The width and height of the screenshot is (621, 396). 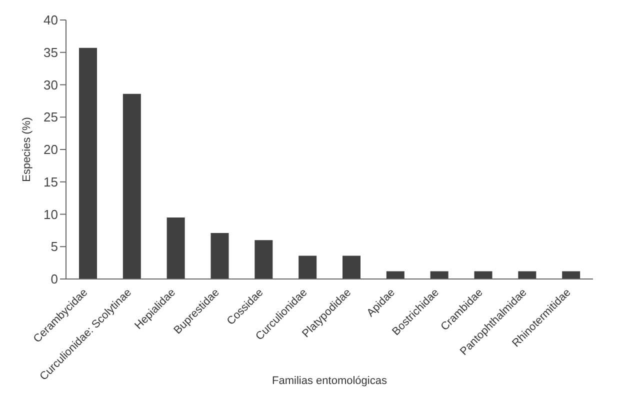 I want to click on y-tick-label: 20, so click(x=51, y=150).